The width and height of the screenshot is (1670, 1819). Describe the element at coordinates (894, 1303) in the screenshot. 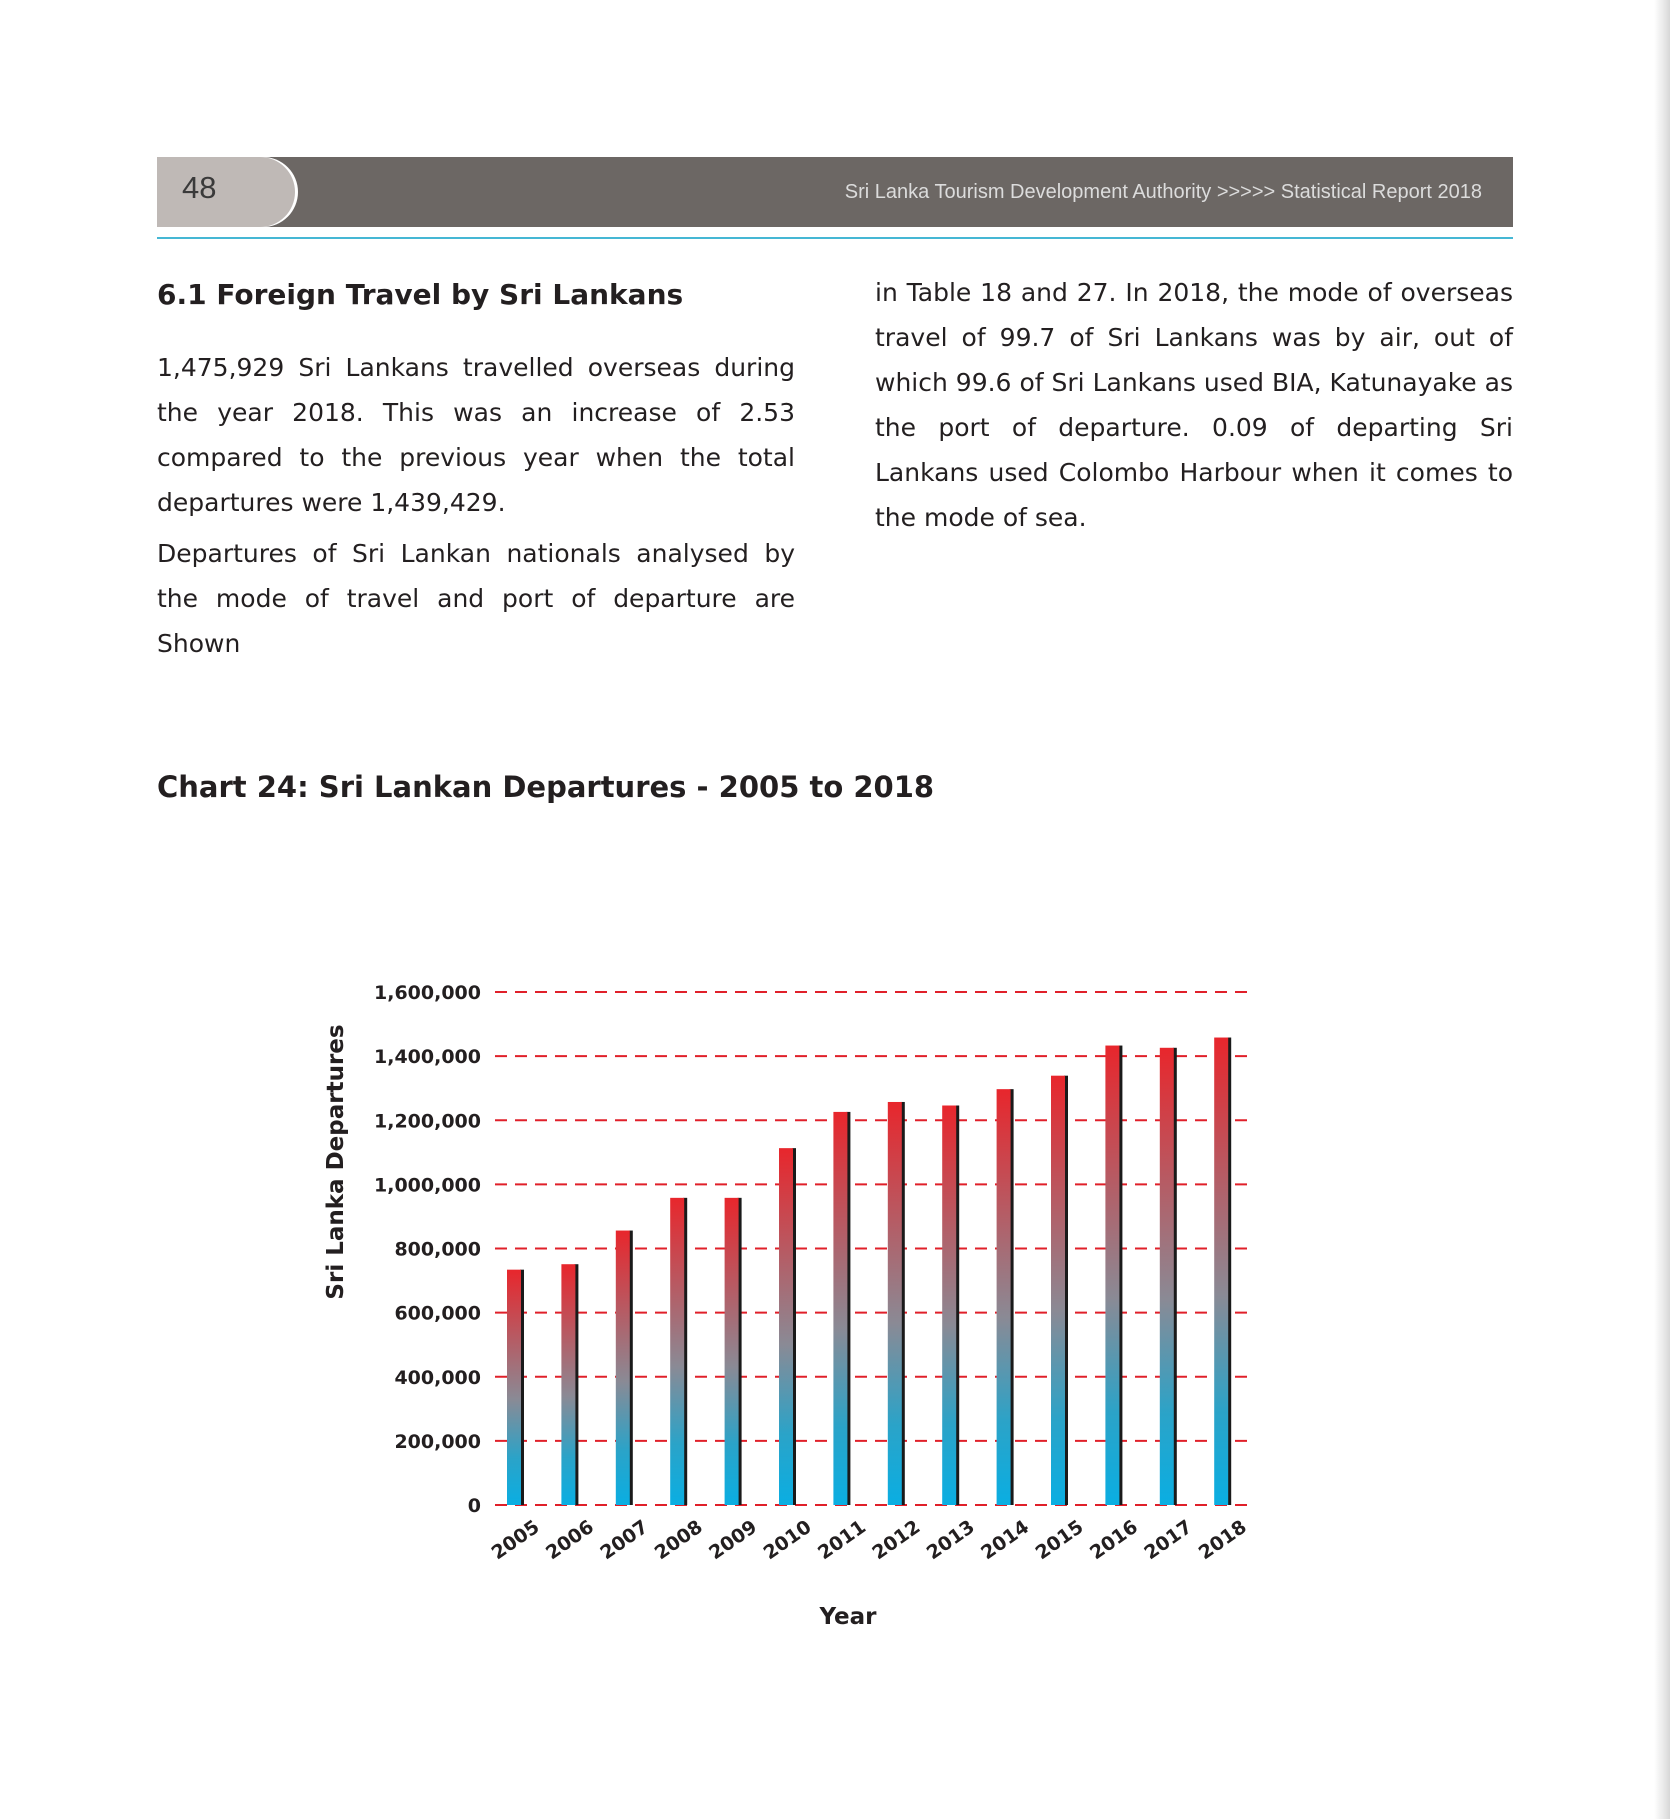

I see `bar-2012` at that location.